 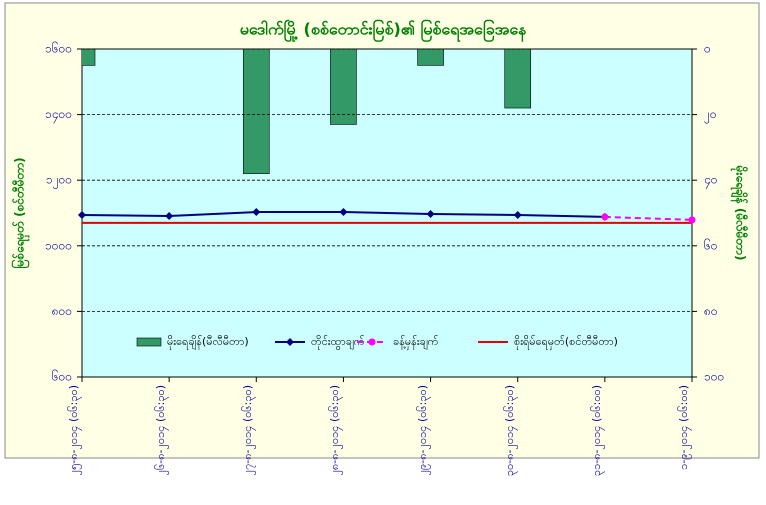 What do you see at coordinates (149, 342) in the screenshot?
I see `legend-swatch` at bounding box center [149, 342].